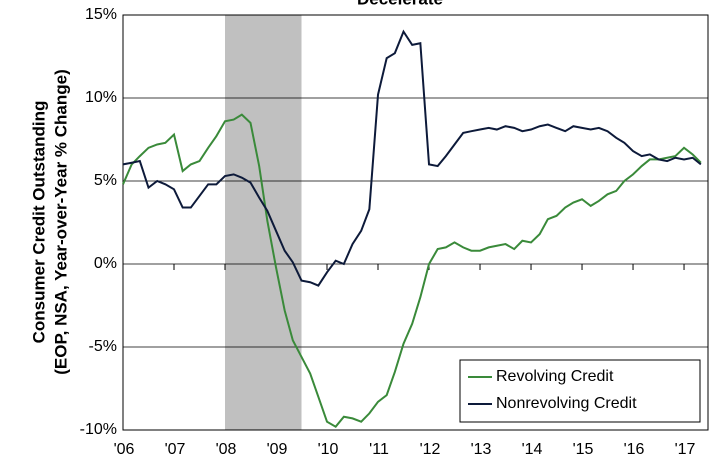  I want to click on y-tick-label: 10%, so click(101, 97).